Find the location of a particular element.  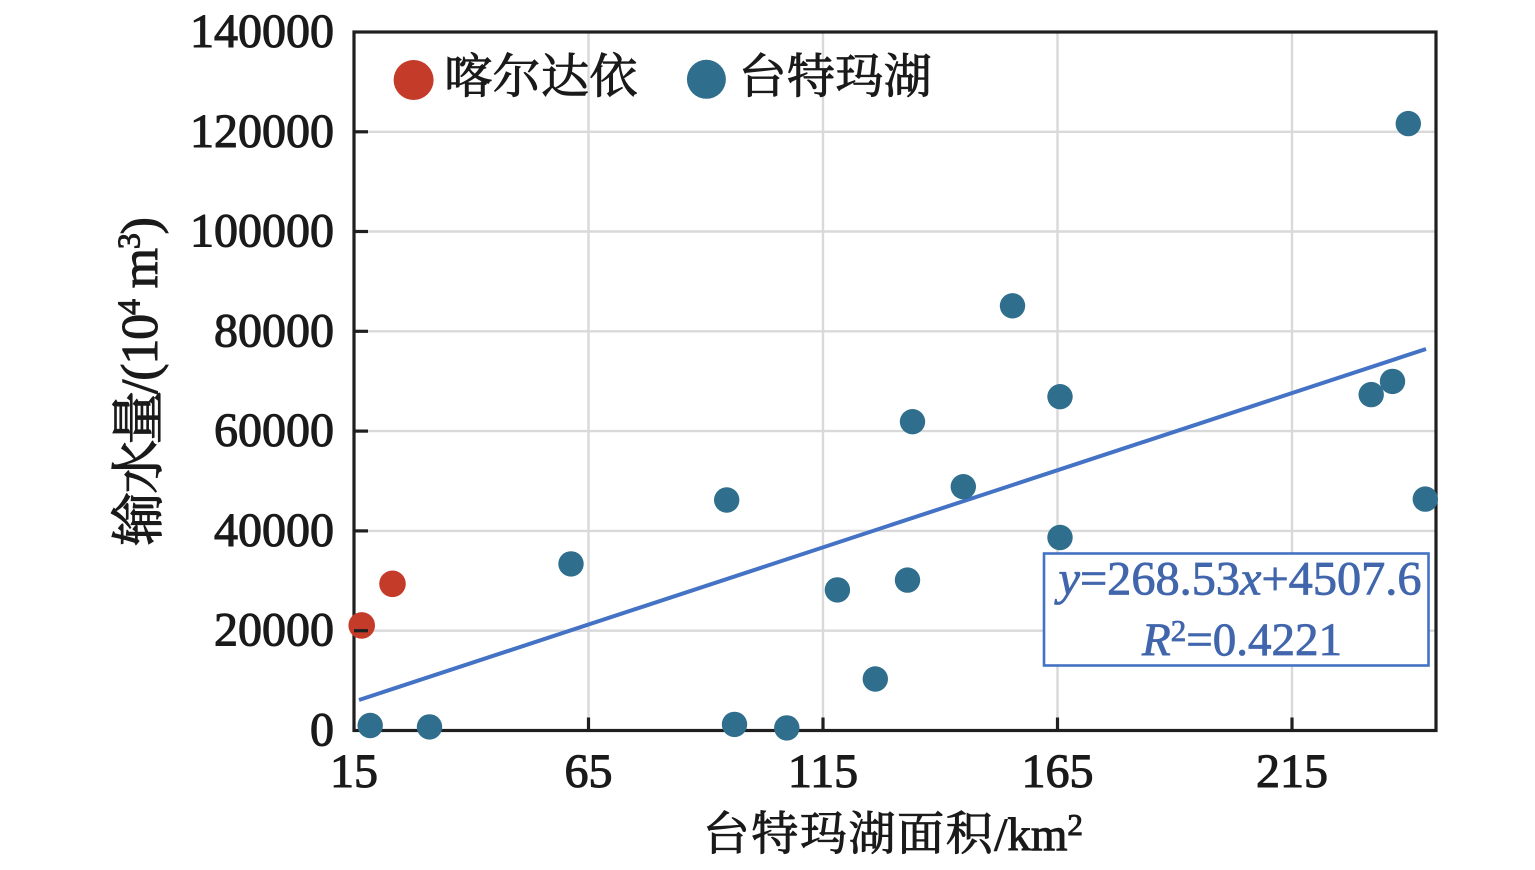

svg-text: 20000 is located at coordinates (274, 630).